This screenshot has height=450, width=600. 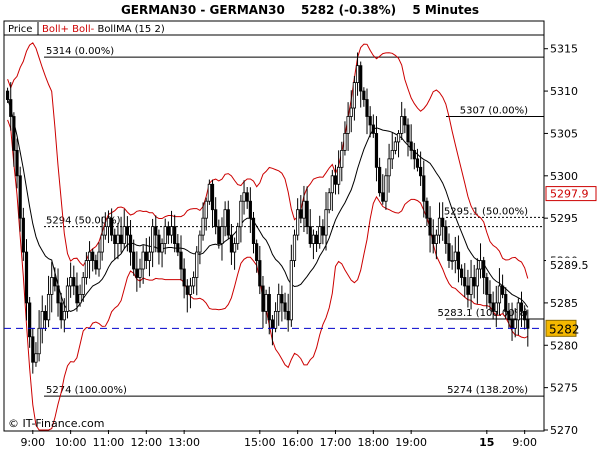 What do you see at coordinates (260, 442) in the screenshot?
I see `x-tick-label: 15:00` at bounding box center [260, 442].